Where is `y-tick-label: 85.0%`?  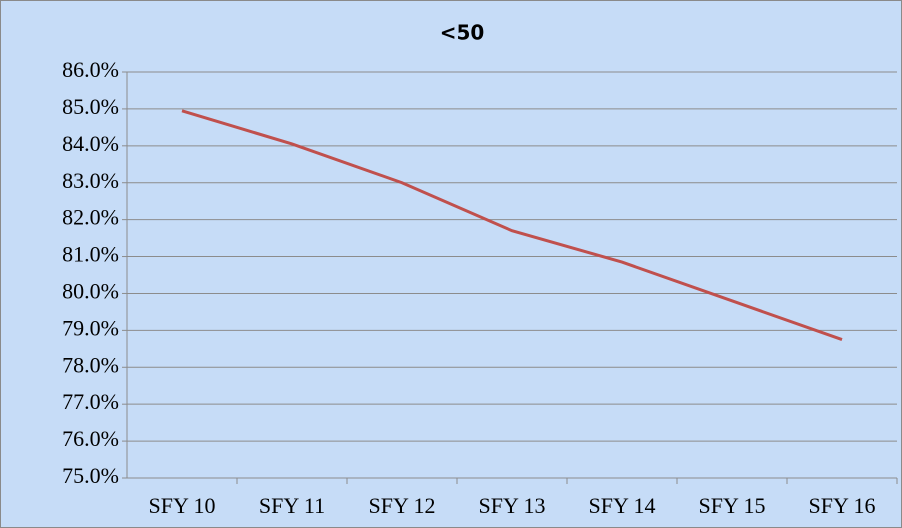
y-tick-label: 85.0% is located at coordinates (90, 106).